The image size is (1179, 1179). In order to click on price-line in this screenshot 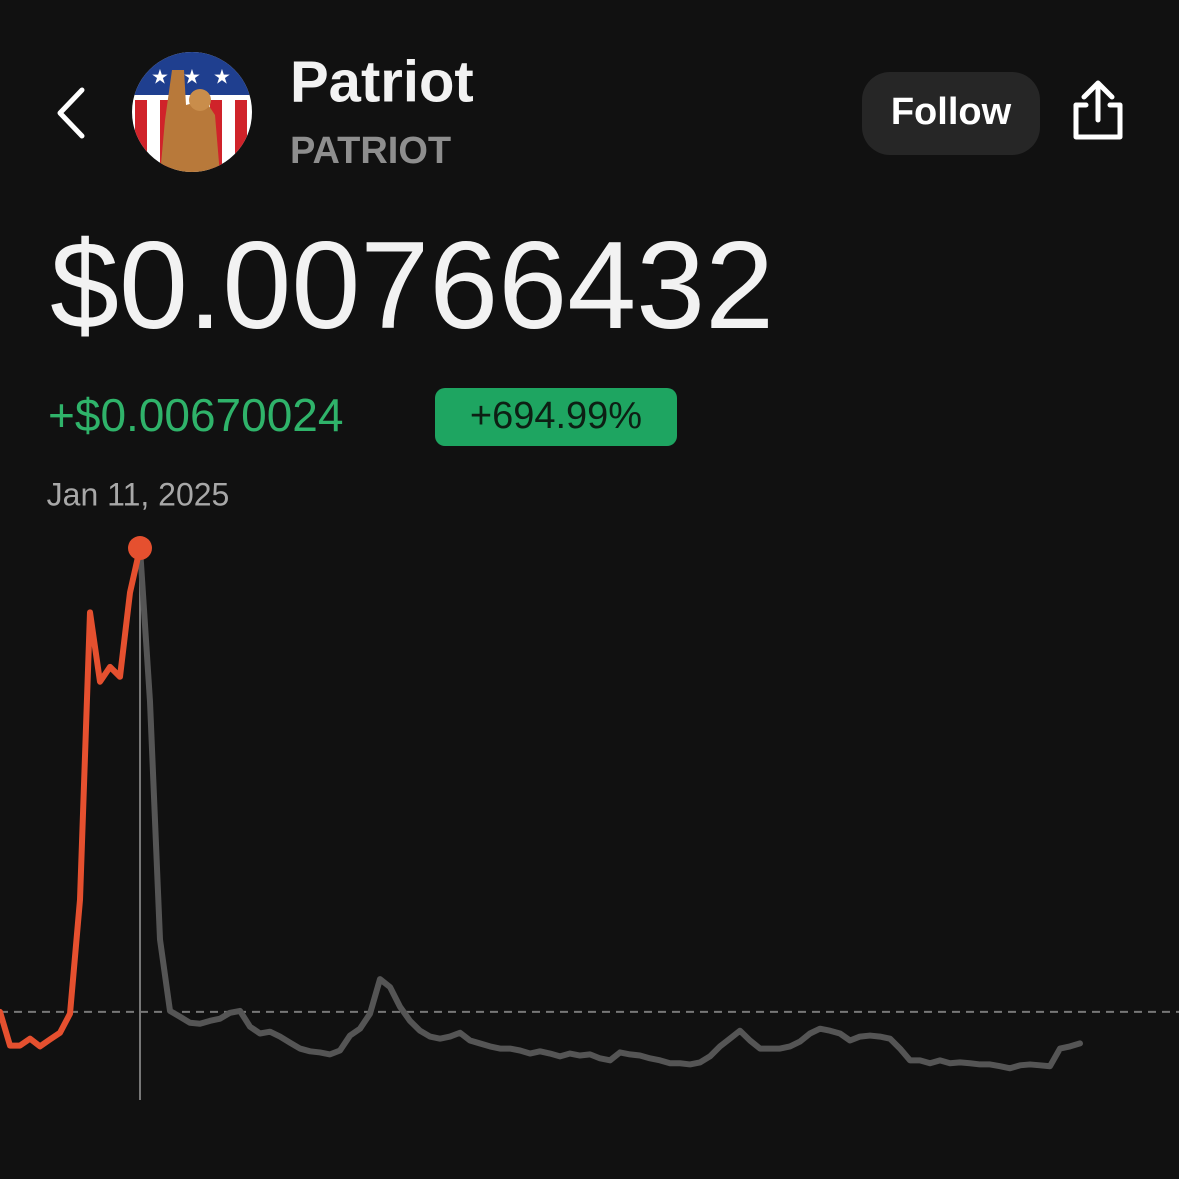, I will do `click(71, 797)`.